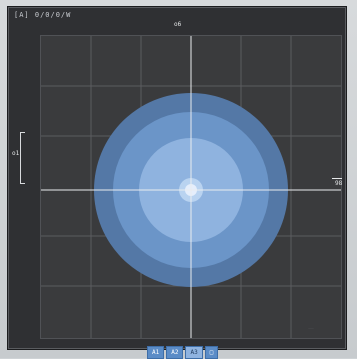 The width and height of the screenshot is (357, 359). I want to click on bottom-toolbar: A1 A2 A3 □, so click(183, 352).